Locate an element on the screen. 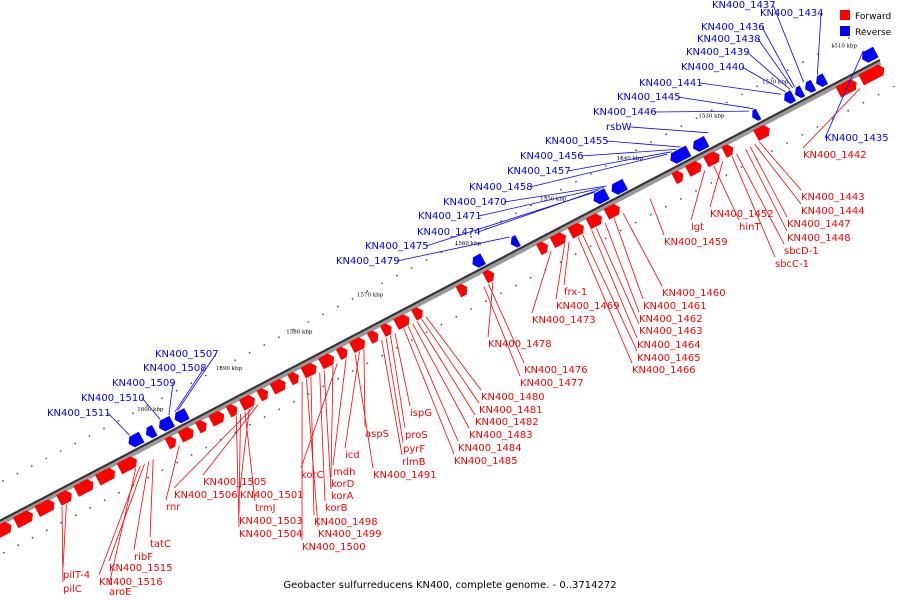  forward-gene-label: KN400_1484 is located at coordinates (490, 448).